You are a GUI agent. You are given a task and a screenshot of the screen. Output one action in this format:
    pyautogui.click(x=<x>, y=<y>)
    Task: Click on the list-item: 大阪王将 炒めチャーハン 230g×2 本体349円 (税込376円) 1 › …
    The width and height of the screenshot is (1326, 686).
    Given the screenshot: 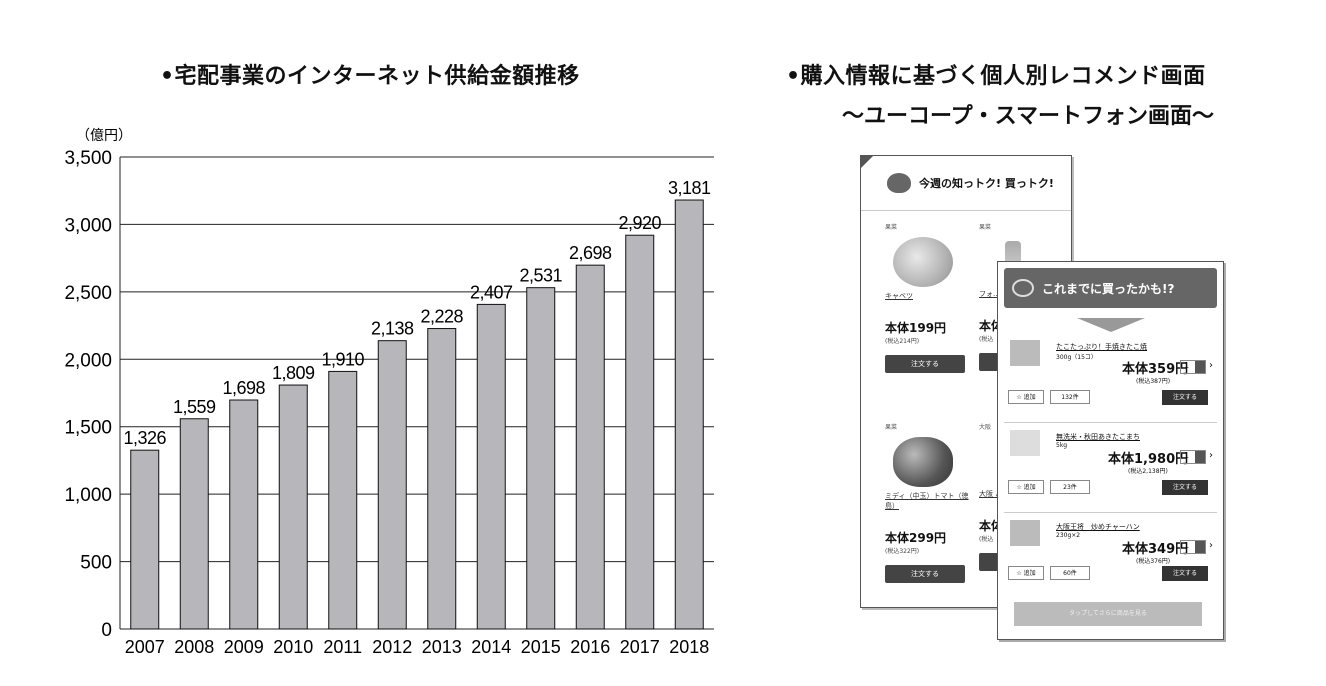 What is the action you would take?
    pyautogui.click(x=1110, y=557)
    